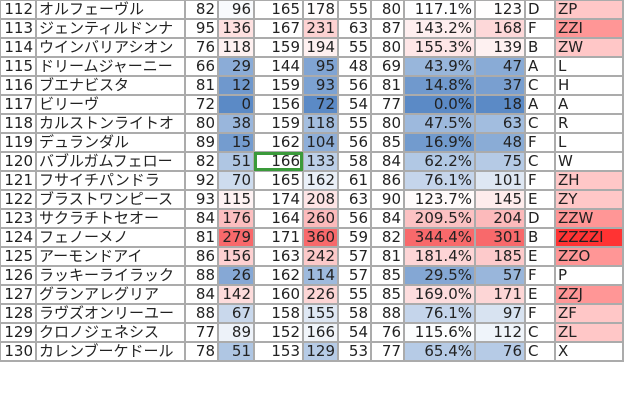 The height and width of the screenshot is (402, 630). Describe the element at coordinates (439, 237) in the screenshot. I see `percent-cell-pct: 344.4%` at that location.